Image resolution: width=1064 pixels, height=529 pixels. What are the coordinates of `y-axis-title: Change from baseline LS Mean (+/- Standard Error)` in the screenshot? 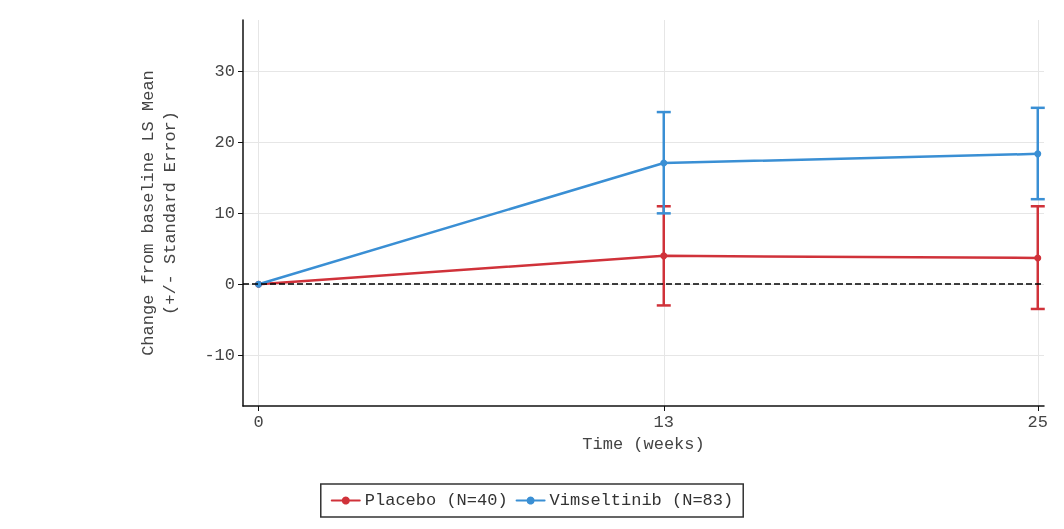 It's located at (159, 213).